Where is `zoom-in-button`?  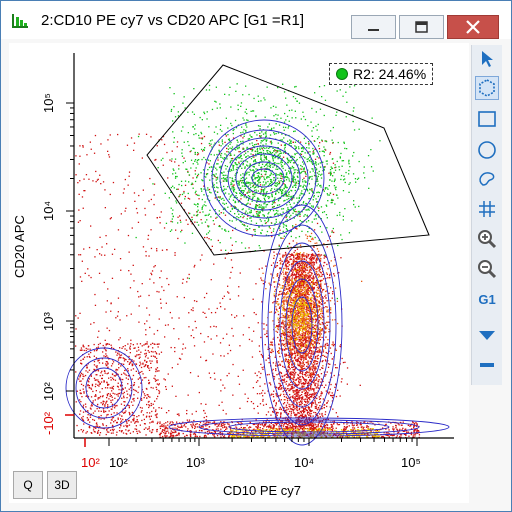
zoom-in-button is located at coordinates (487, 239).